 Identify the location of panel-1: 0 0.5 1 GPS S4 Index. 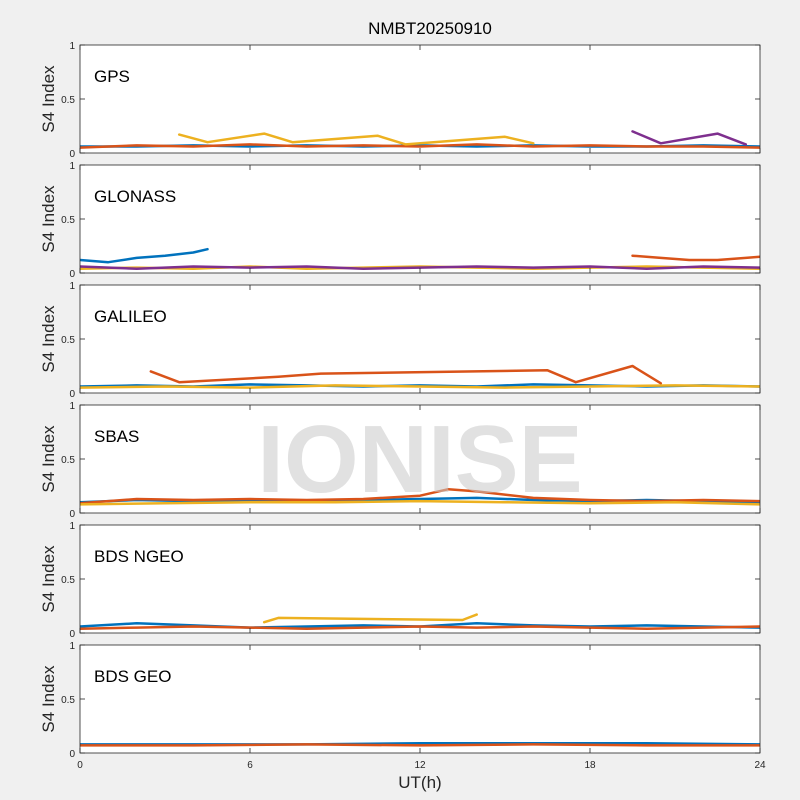
(400, 100).